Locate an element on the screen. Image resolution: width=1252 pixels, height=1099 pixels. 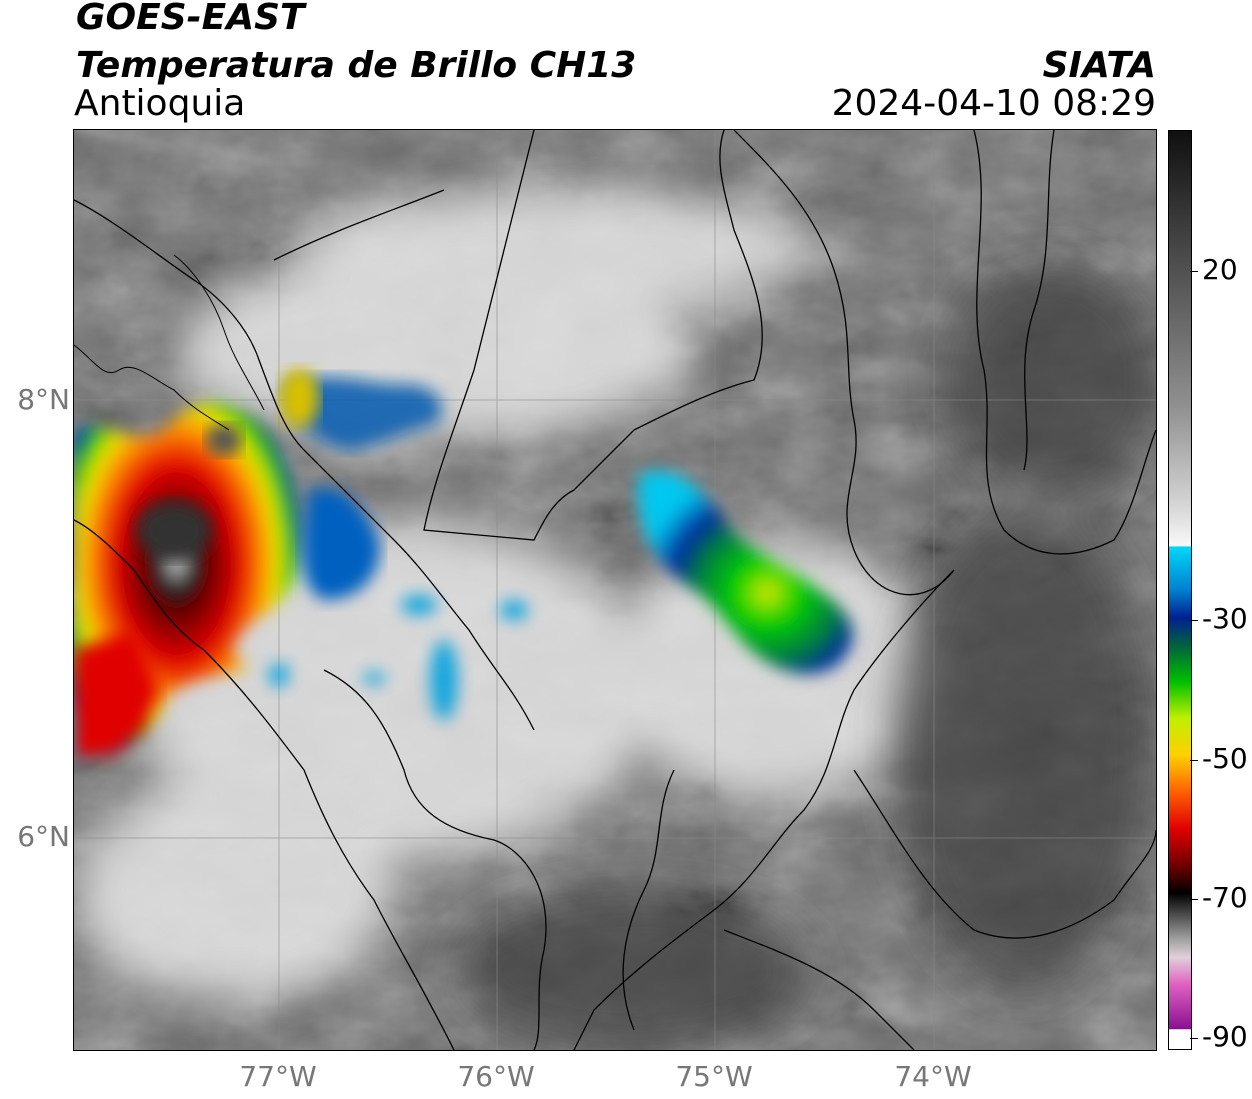
lon-label-76w: 76°W is located at coordinates (496, 1076).